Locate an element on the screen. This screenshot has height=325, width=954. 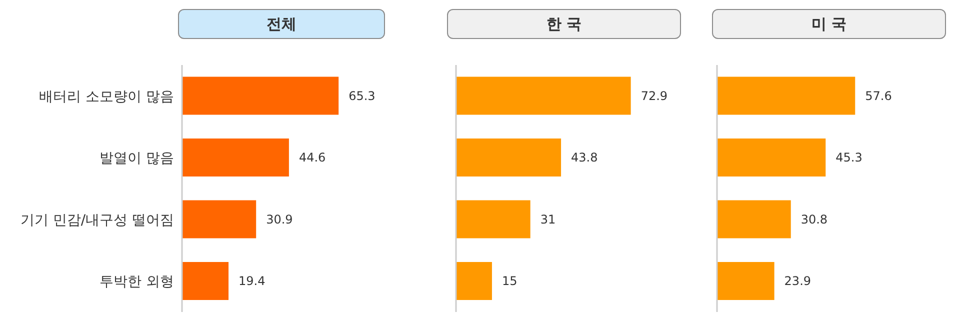
data-label: 43.8 is located at coordinates (584, 157).